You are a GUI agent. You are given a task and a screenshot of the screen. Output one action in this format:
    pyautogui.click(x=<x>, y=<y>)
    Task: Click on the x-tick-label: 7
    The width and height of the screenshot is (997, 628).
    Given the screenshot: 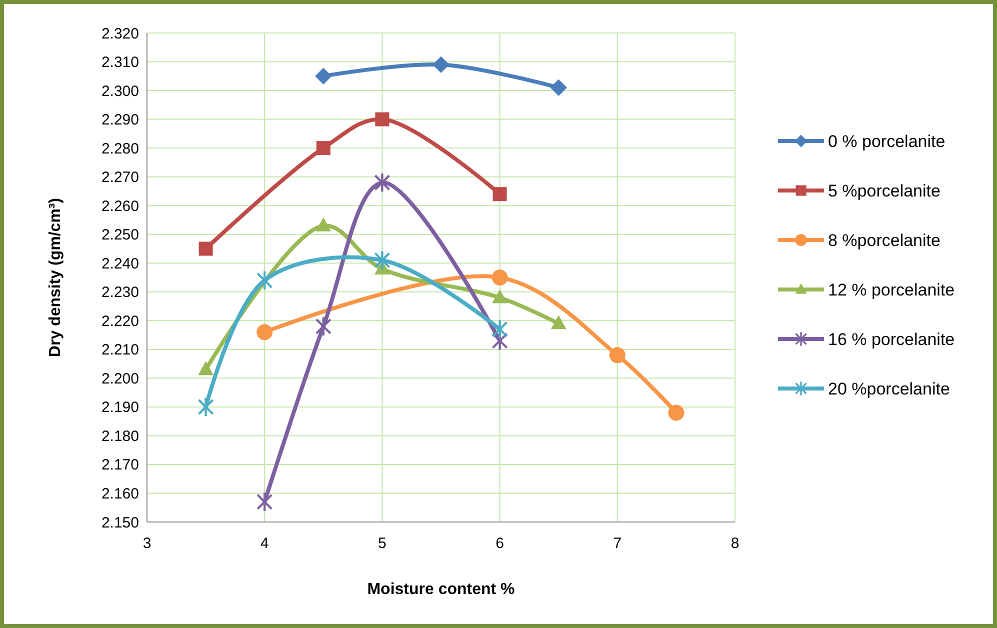 What is the action you would take?
    pyautogui.click(x=617, y=543)
    